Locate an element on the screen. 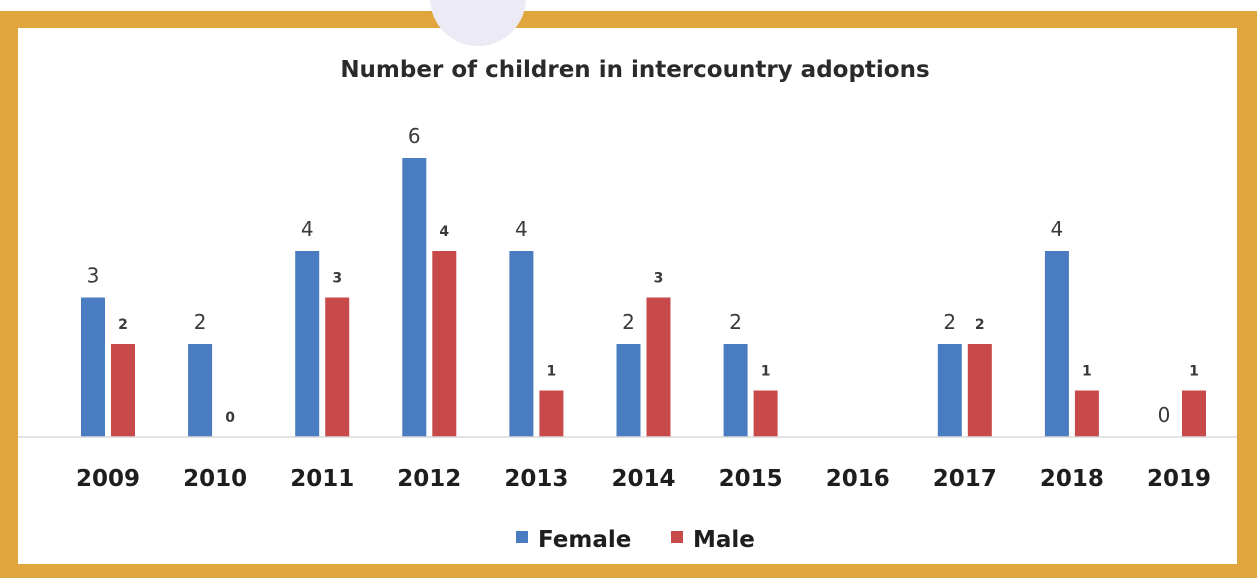 The width and height of the screenshot is (1257, 578). data-label-female-2018: 4 is located at coordinates (1057, 229).